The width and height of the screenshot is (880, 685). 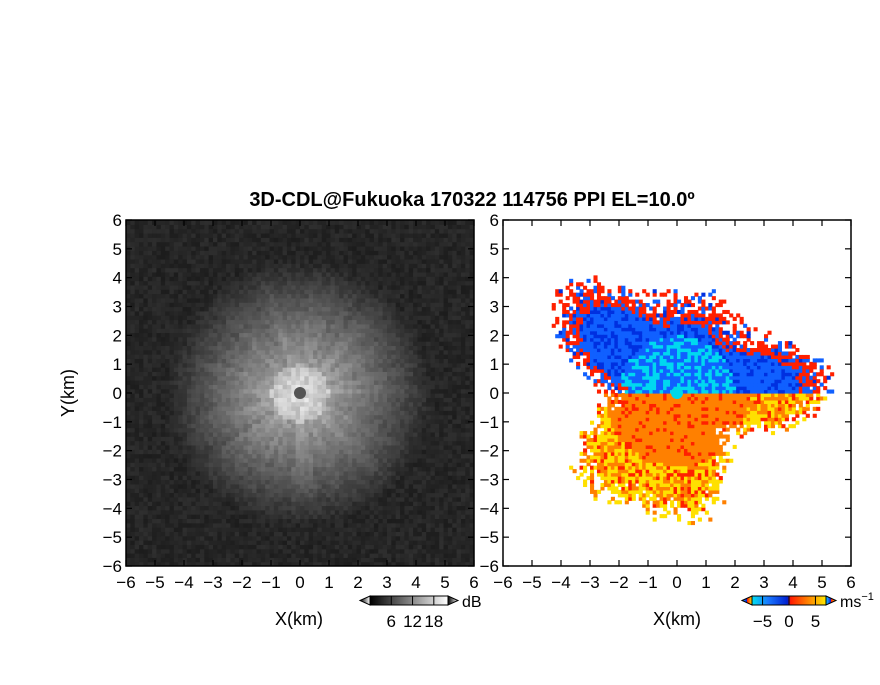 What do you see at coordinates (494, 249) in the screenshot?
I see `velocity-y-tick-label: 5` at bounding box center [494, 249].